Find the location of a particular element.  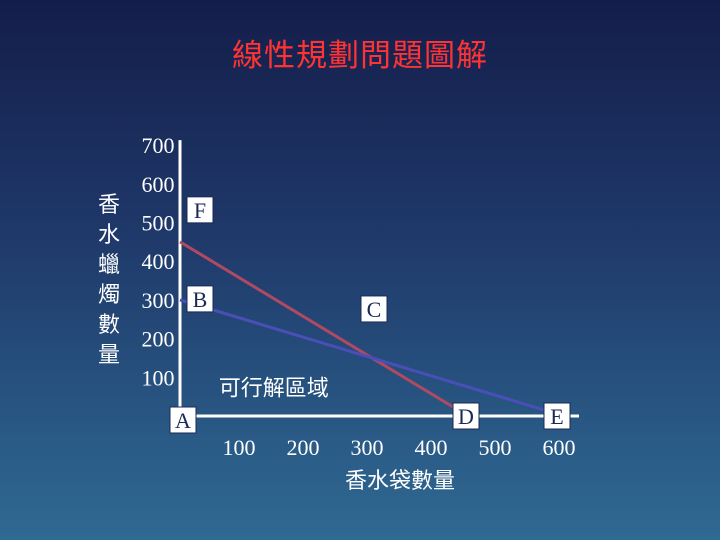

y-tick-label: 500 is located at coordinates (158, 223).